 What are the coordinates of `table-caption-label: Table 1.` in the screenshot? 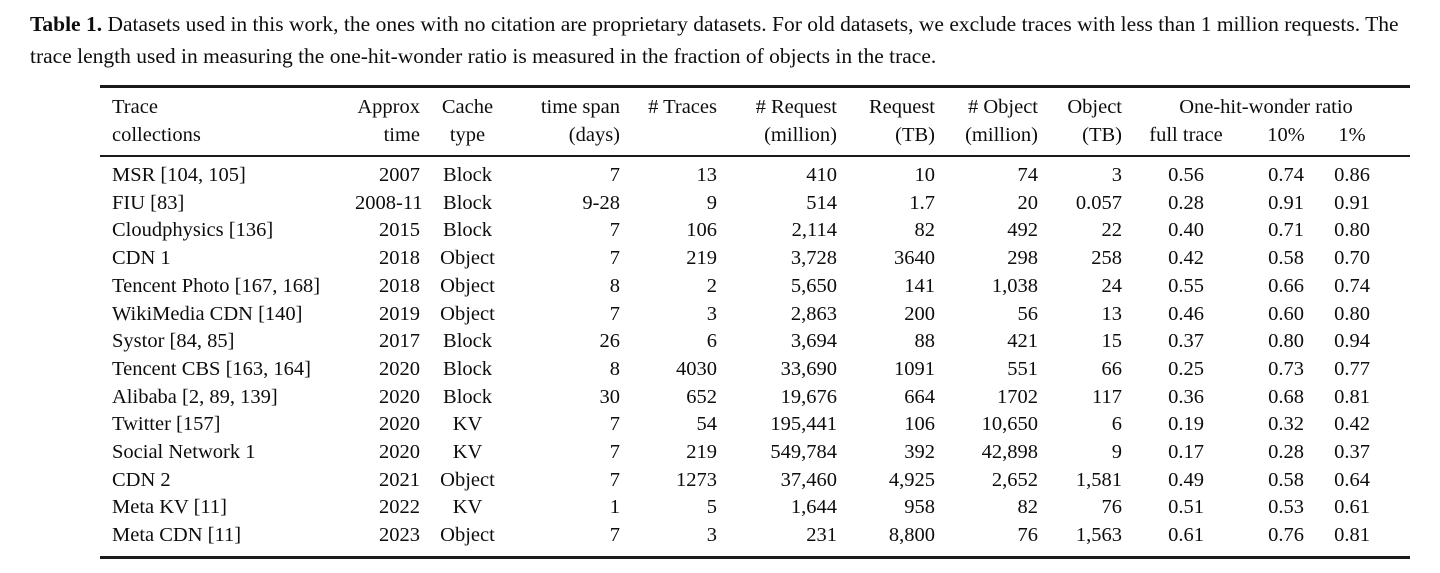 It's located at (66, 24).